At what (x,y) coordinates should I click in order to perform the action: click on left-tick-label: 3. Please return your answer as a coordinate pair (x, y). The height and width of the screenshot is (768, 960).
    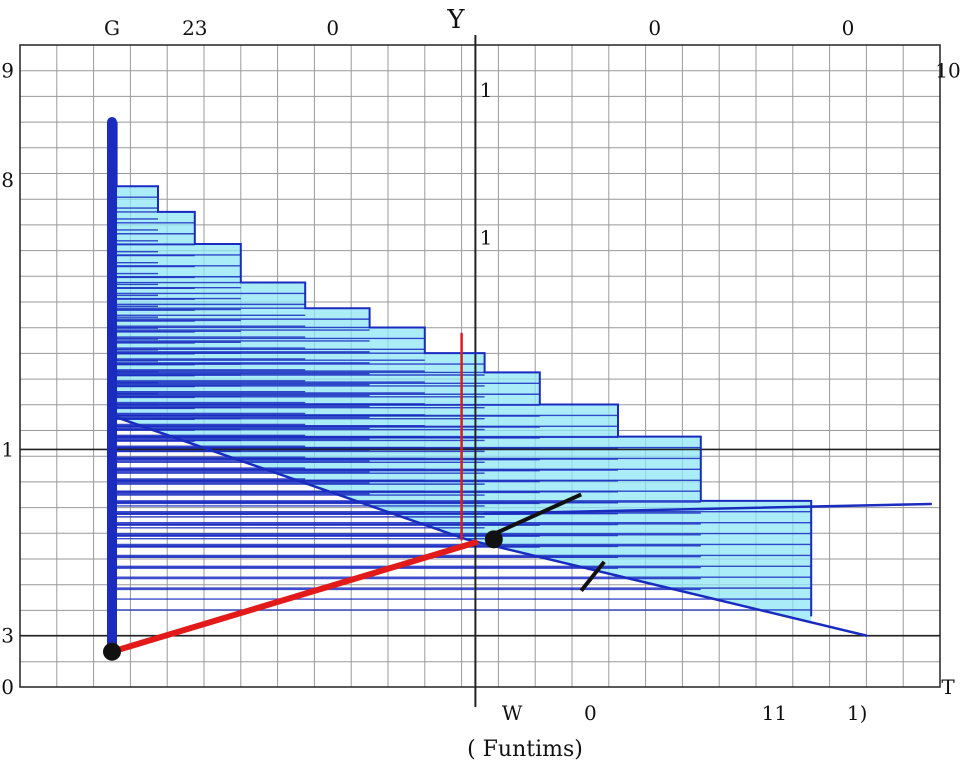
    Looking at the image, I should click on (7, 636).